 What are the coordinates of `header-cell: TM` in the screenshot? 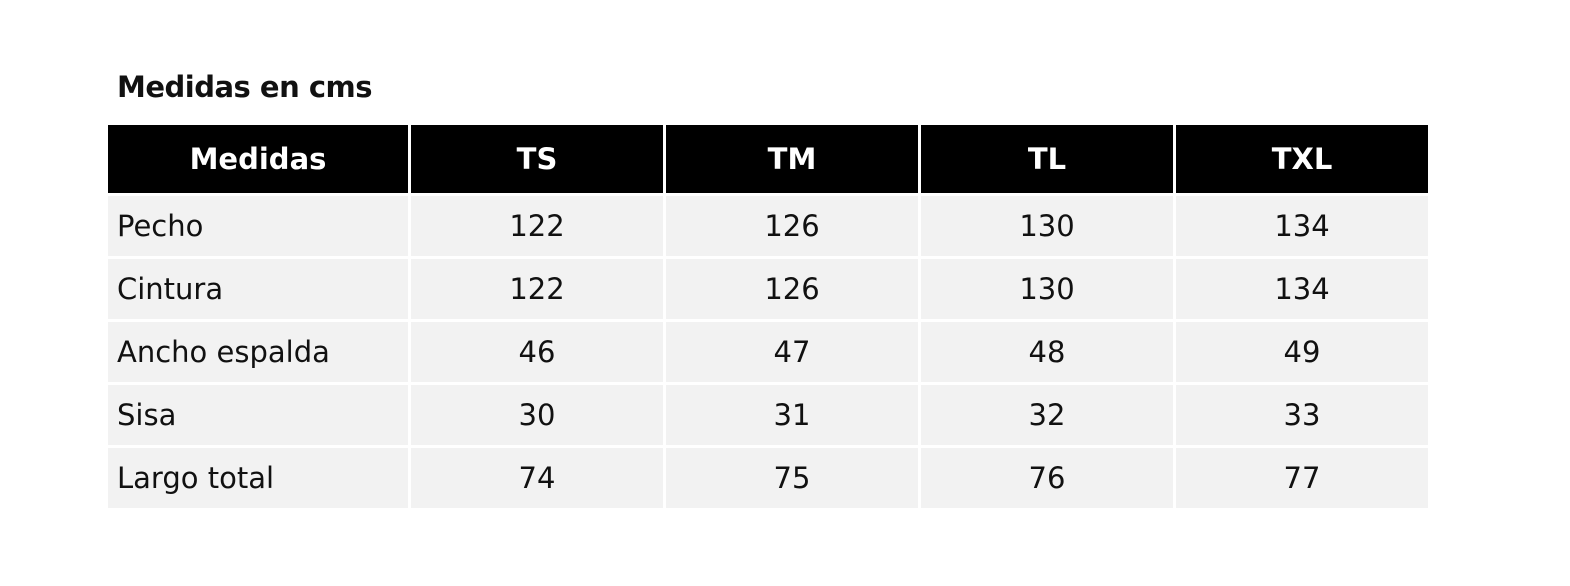 It's located at (792, 159).